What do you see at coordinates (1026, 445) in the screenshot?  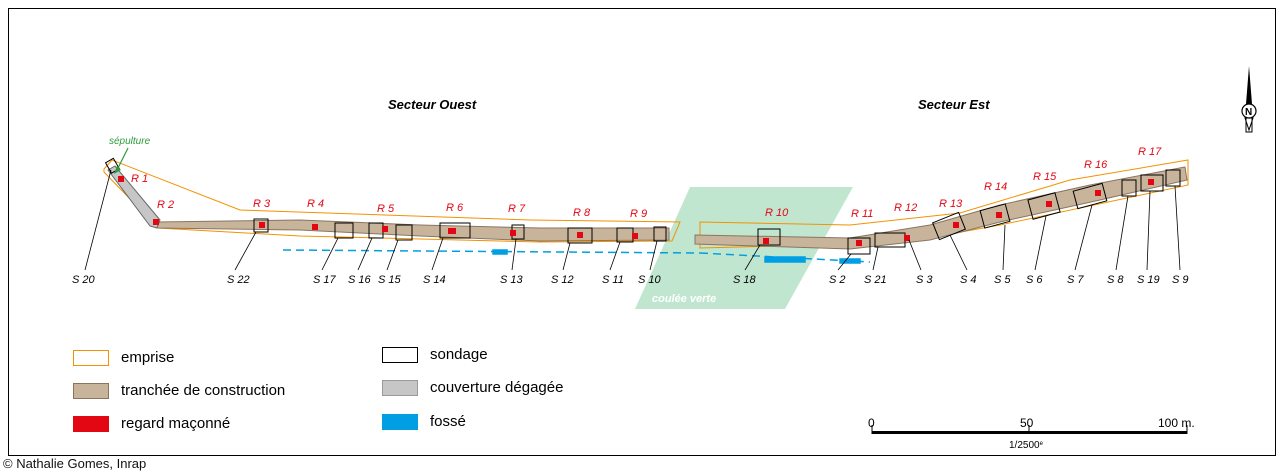 I see `scale-ratio: 1/2500e` at bounding box center [1026, 445].